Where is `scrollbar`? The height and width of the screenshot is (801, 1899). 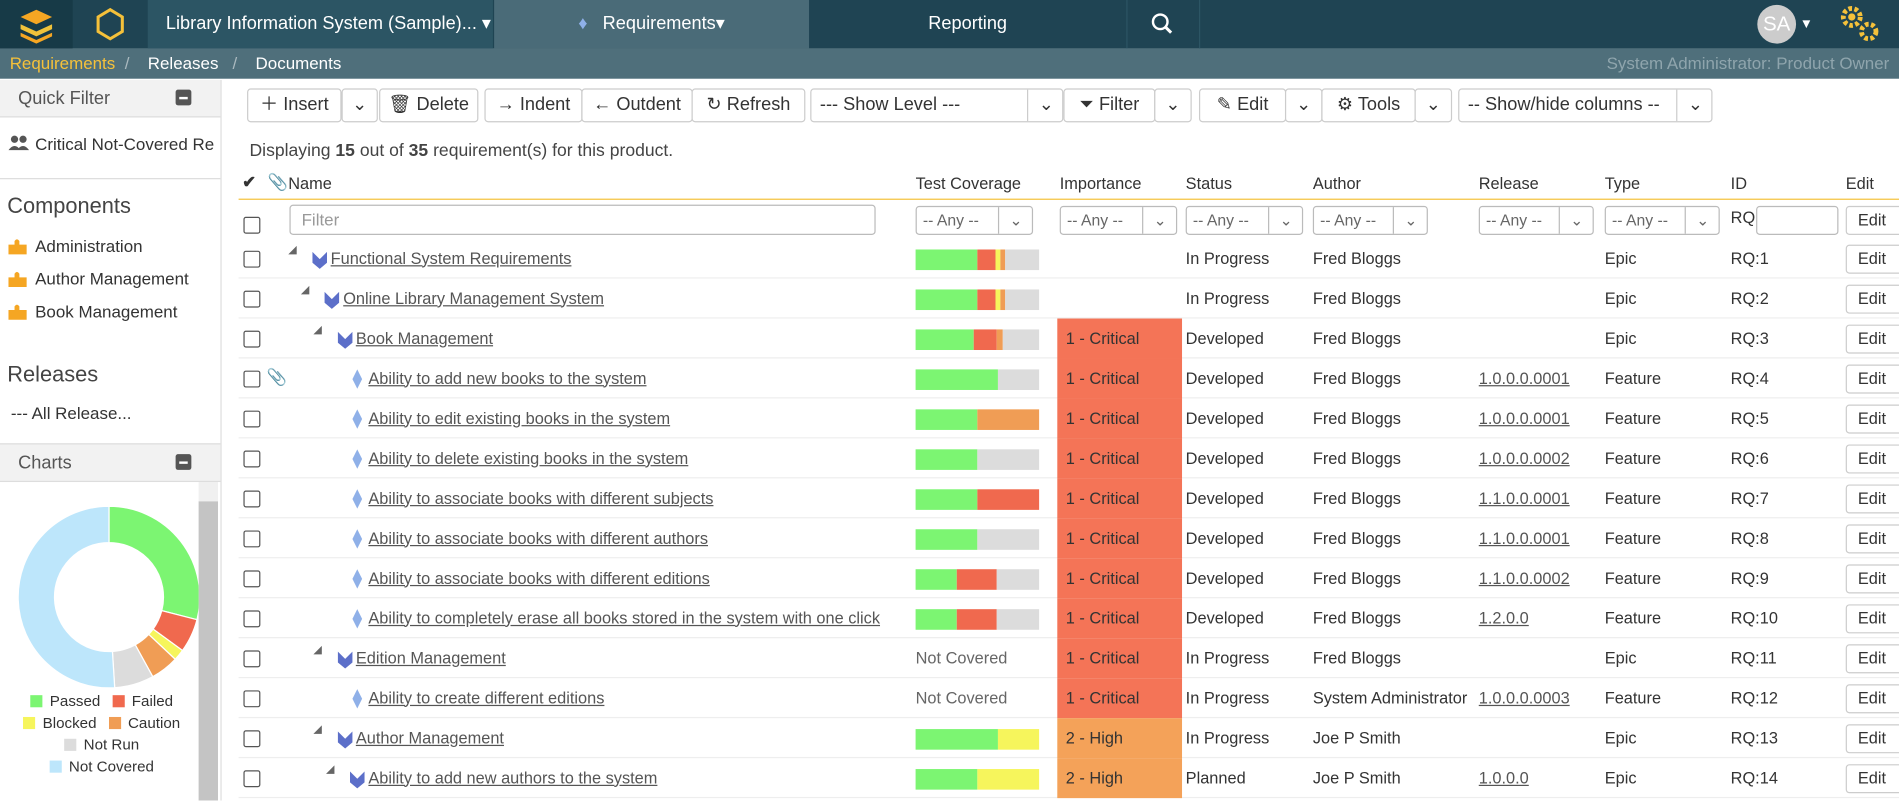
scrollbar is located at coordinates (208, 641).